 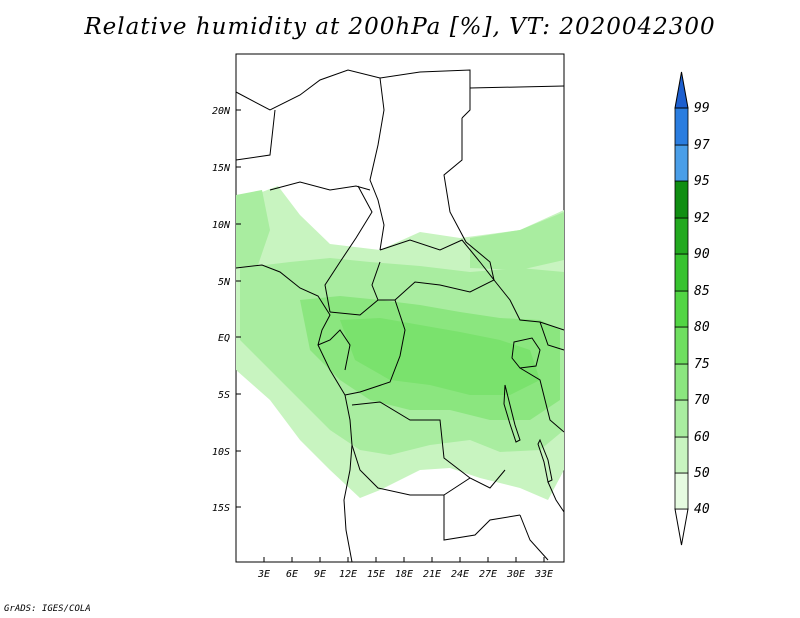 What do you see at coordinates (515, 574) in the screenshot?
I see `lon-label: 30E` at bounding box center [515, 574].